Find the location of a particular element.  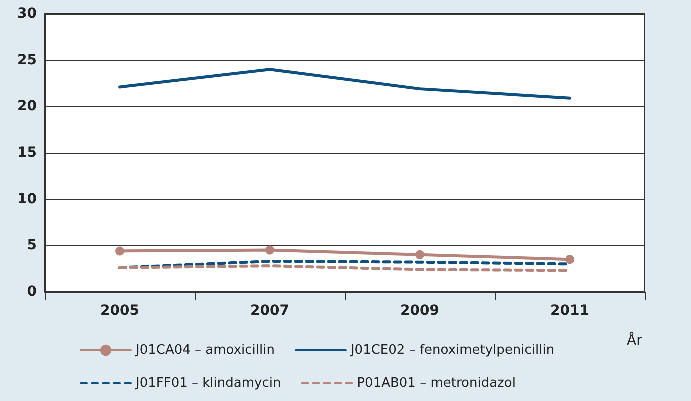

y-tick-label: 20 is located at coordinates (28, 106).